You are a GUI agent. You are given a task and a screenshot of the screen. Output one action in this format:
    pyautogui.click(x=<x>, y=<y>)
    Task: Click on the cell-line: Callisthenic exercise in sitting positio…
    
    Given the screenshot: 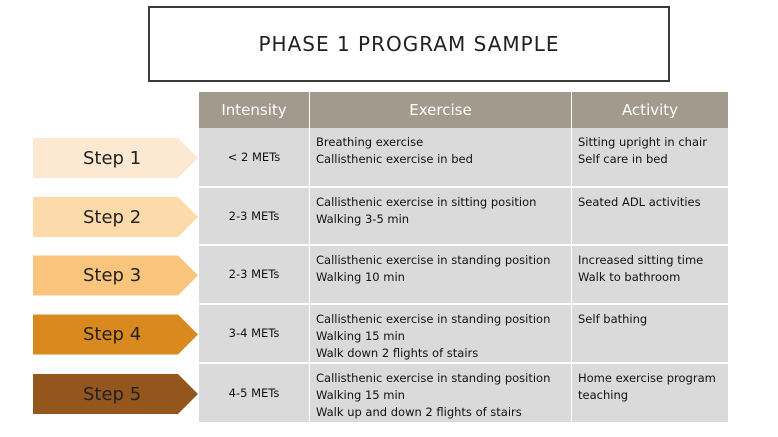 What is the action you would take?
    pyautogui.click(x=426, y=202)
    